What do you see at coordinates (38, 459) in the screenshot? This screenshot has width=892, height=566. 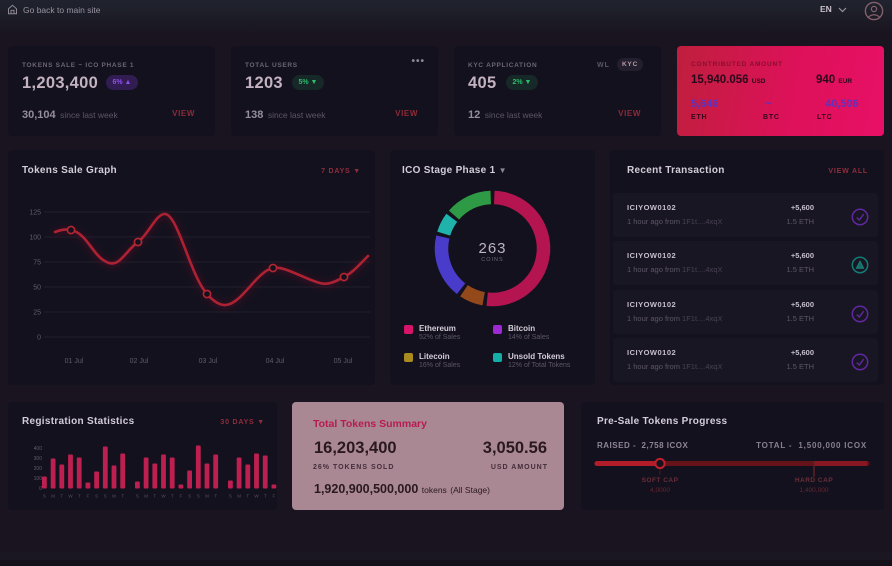 I see `svg-text: 300` at bounding box center [38, 459].